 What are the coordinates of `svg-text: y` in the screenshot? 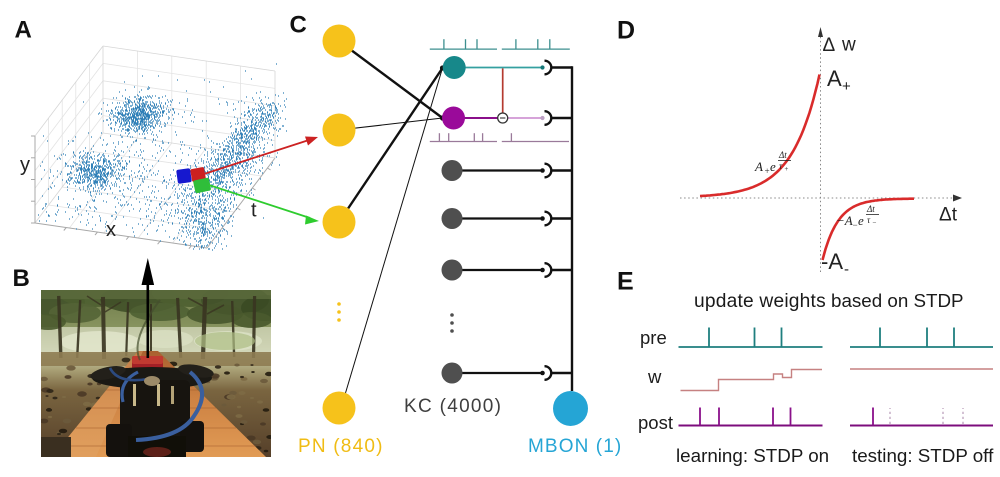 It's located at (25, 165).